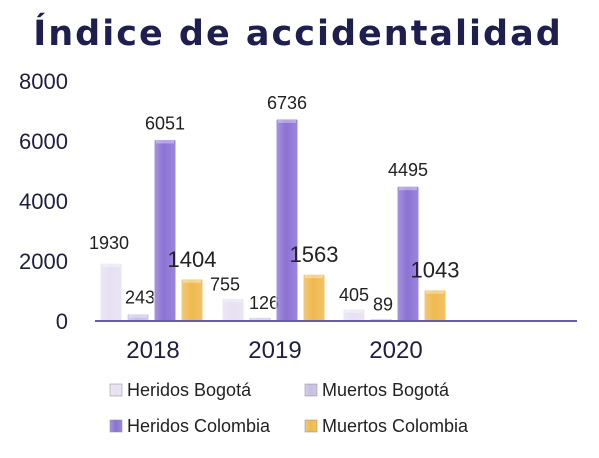  I want to click on data-label: 1563, so click(314, 254).